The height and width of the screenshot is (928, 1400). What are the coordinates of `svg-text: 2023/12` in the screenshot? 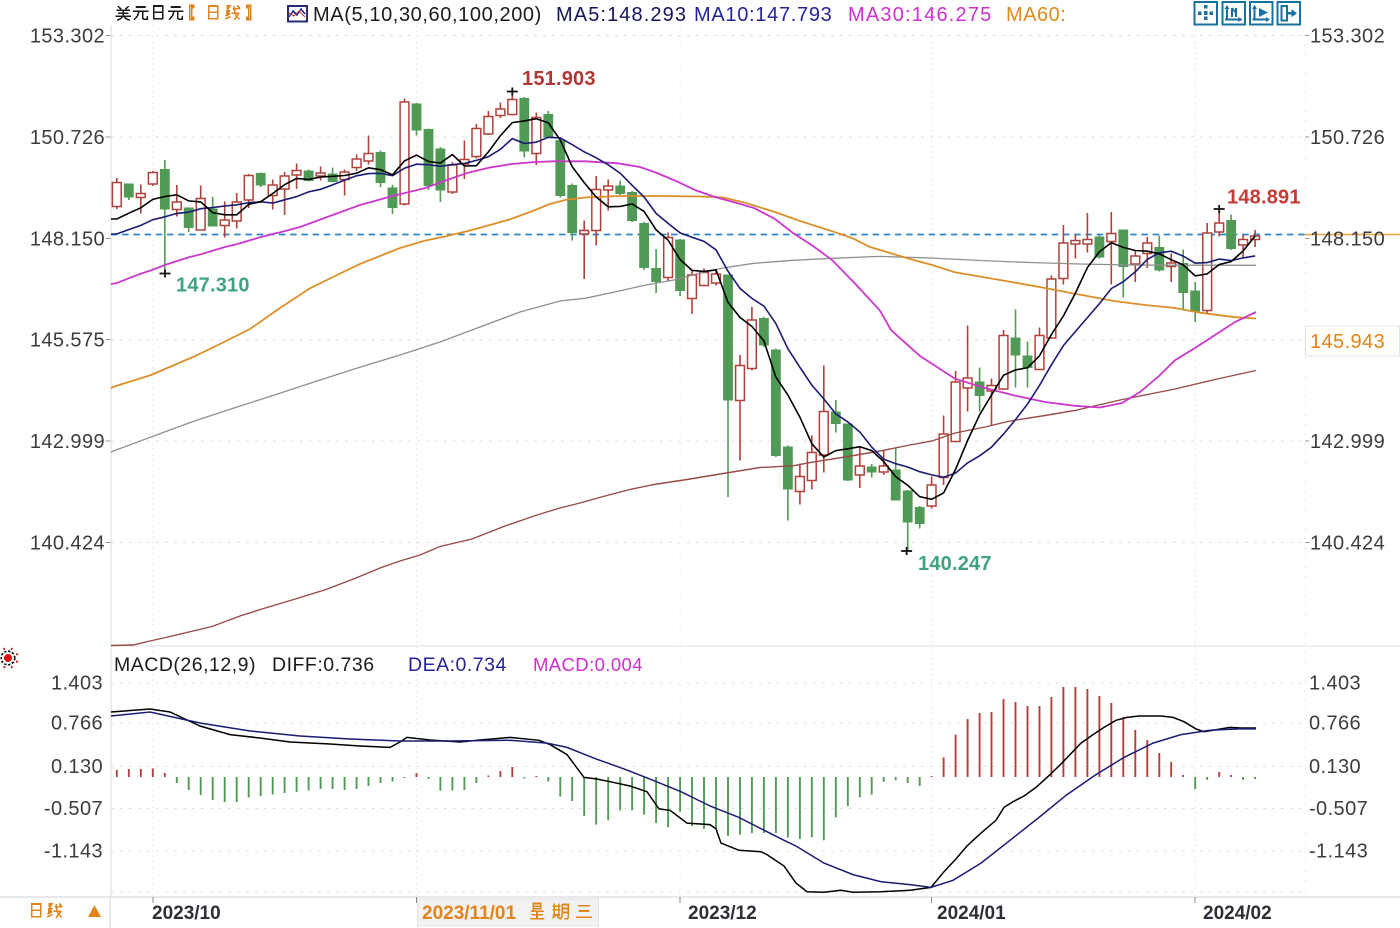 It's located at (722, 913).